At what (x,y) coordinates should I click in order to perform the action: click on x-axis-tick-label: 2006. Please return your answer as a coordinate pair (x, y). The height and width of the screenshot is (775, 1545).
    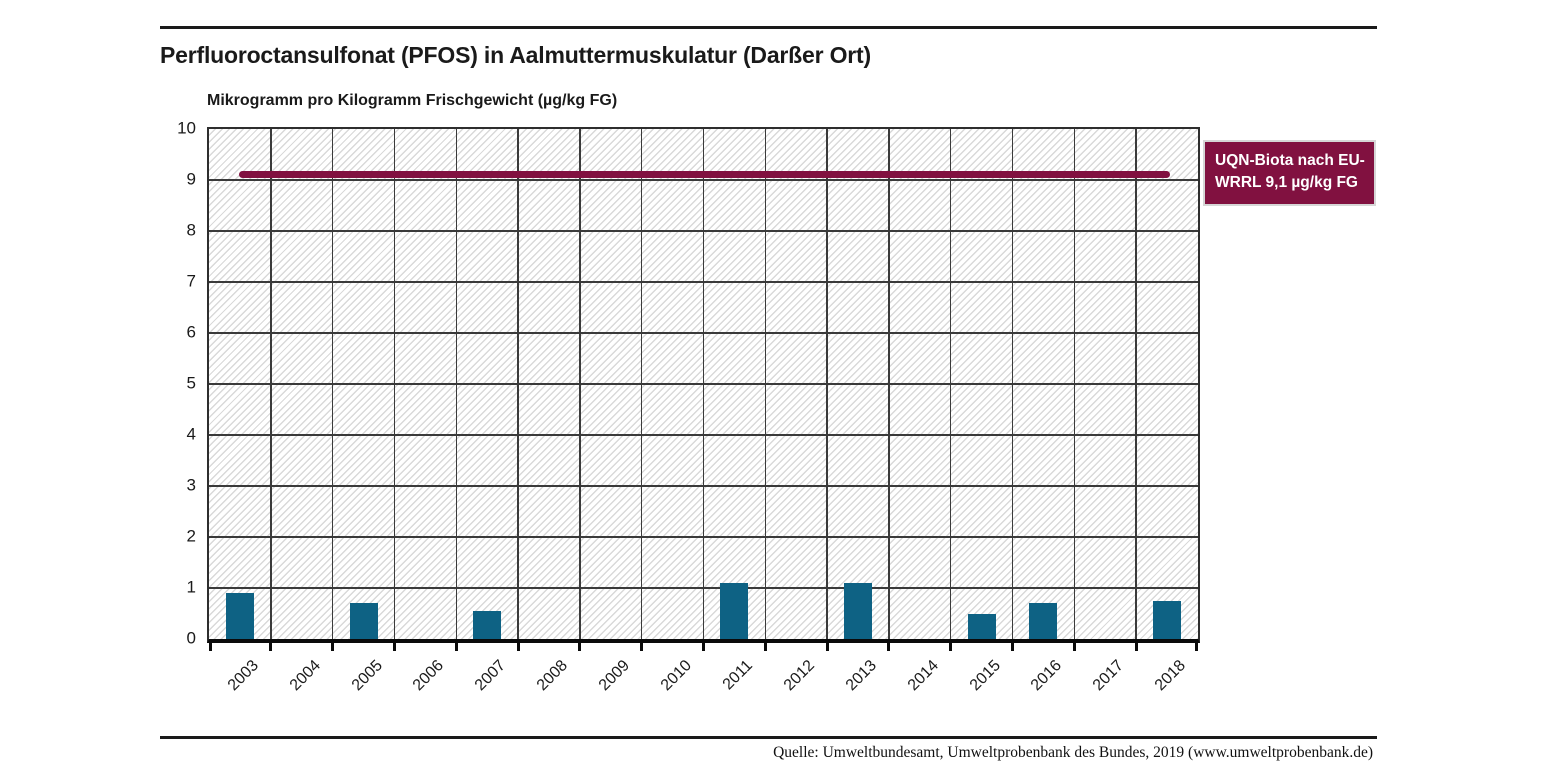
    Looking at the image, I should click on (429, 676).